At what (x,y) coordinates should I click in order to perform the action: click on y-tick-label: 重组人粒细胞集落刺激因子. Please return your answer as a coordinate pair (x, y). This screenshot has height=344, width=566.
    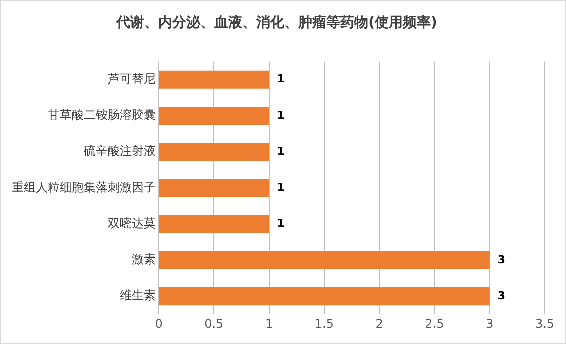
    Looking at the image, I should click on (84, 187).